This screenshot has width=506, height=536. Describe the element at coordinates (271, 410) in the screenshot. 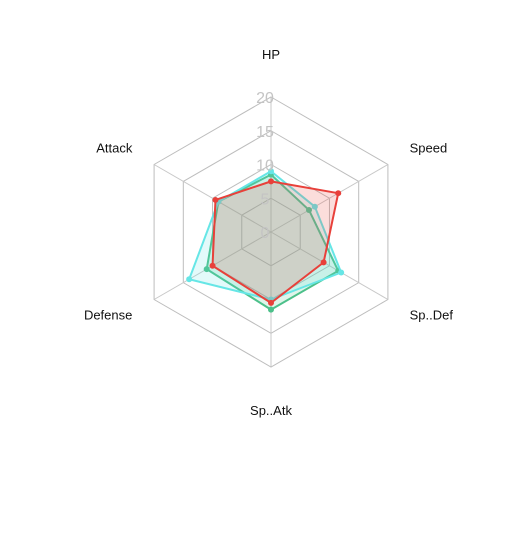

I see `axis-label-sp-atk: Sp..Atk` at that location.